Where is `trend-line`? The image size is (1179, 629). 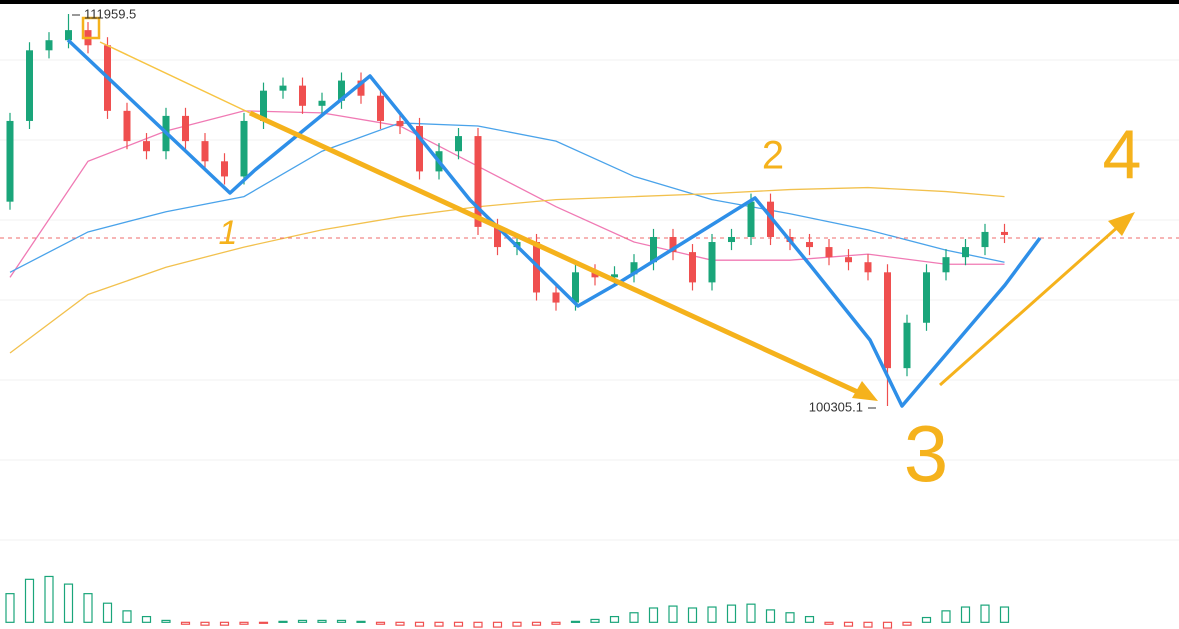 trend-line is located at coordinates (175, 77).